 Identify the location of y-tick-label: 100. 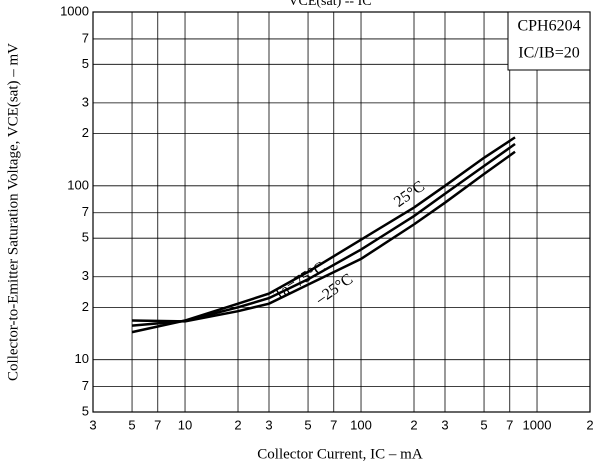
(78, 184).